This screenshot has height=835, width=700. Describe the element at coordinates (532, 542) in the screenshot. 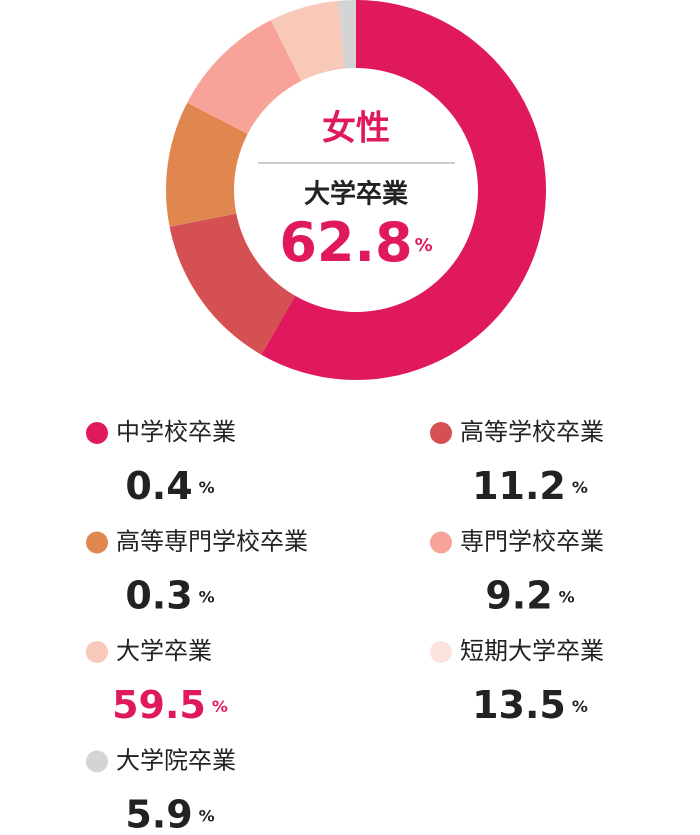

I see `legend-label: 専門学校卒業` at that location.